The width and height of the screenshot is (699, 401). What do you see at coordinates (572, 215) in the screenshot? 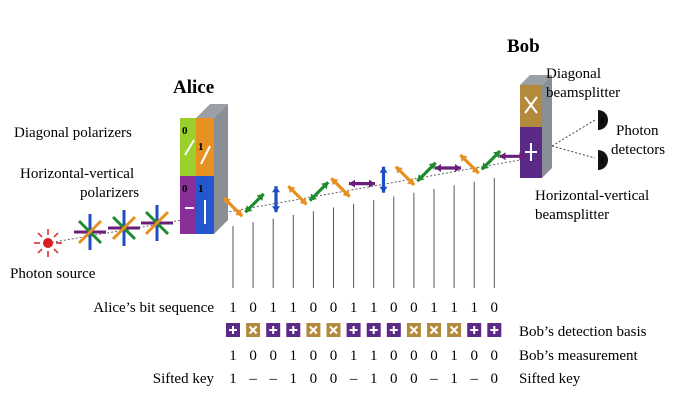
I see `hv-beamsplitter-label-line2: beamsplitter` at bounding box center [572, 215].